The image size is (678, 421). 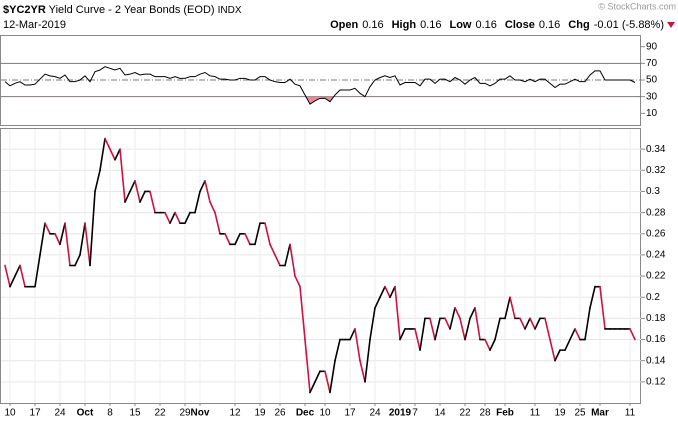 What do you see at coordinates (629, 25) in the screenshot?
I see `quote-value: -0.01 (-5.88%)` at bounding box center [629, 25].